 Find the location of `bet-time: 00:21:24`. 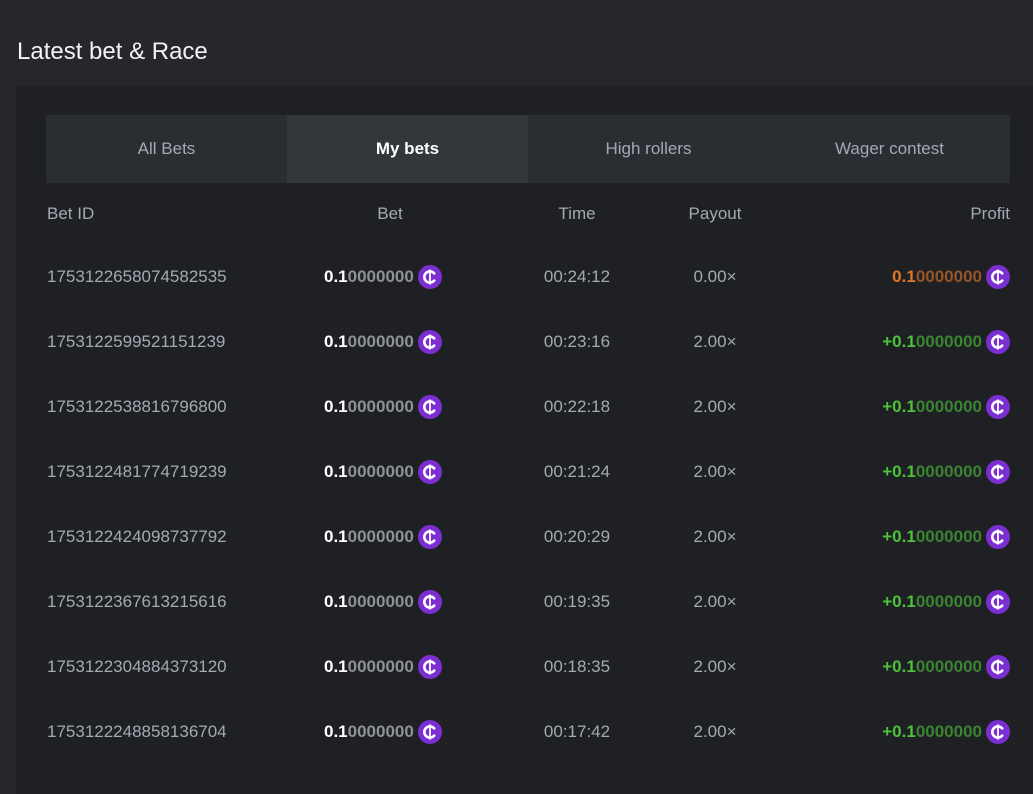

bet-time: 00:21:24 is located at coordinates (577, 472).